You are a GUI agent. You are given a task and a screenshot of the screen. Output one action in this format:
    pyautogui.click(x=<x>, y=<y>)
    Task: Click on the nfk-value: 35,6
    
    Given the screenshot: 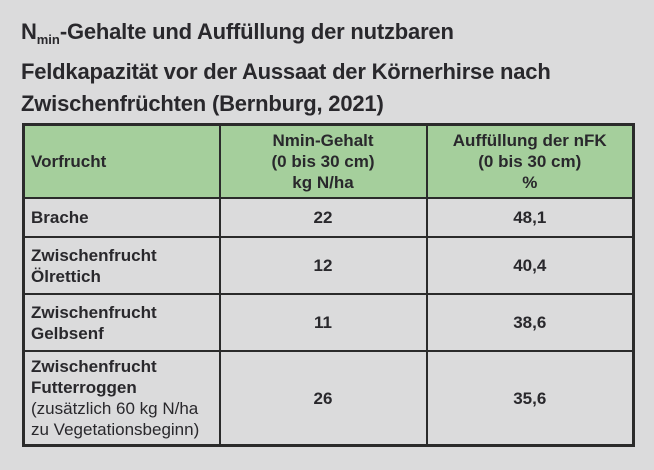 What is the action you would take?
    pyautogui.click(x=530, y=398)
    